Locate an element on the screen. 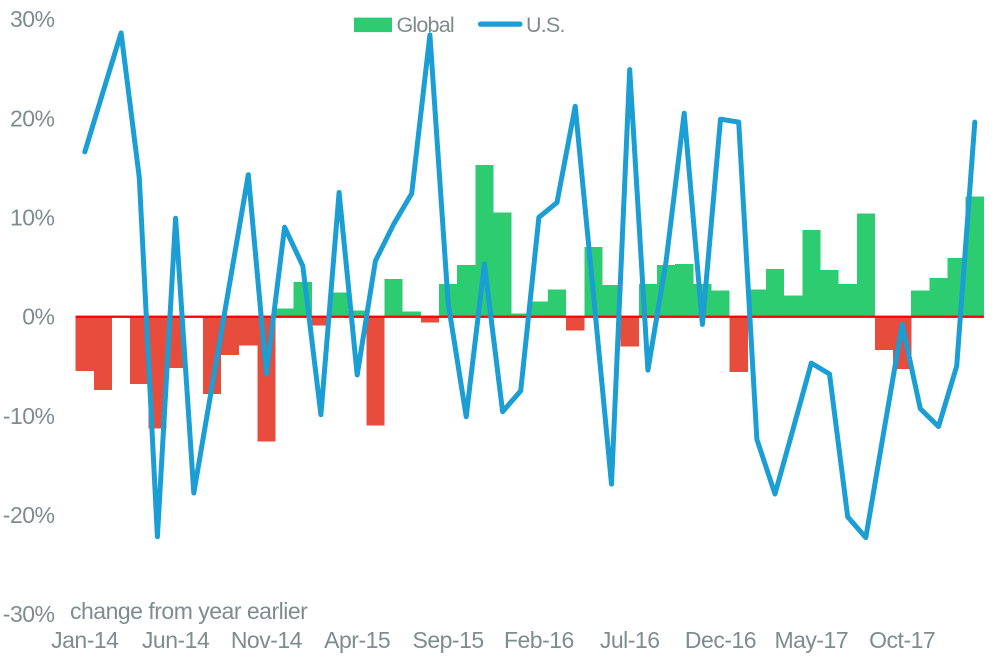 Image resolution: width=1004 pixels, height=660 pixels. svg-text: Oct-17 is located at coordinates (902, 640).